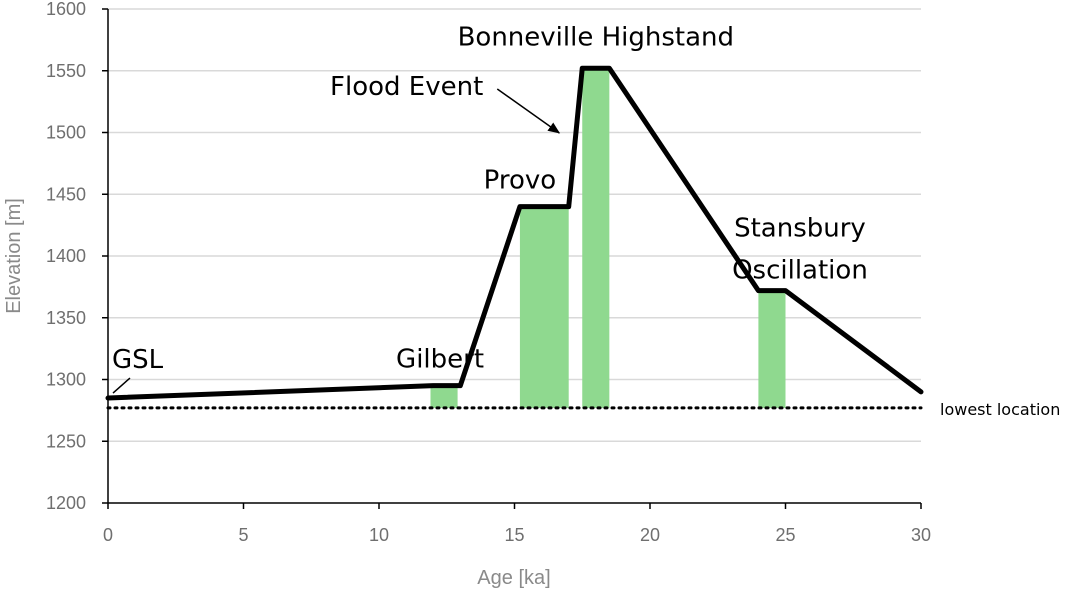  Describe the element at coordinates (121, 385) in the screenshot. I see `annotation-leader` at that location.